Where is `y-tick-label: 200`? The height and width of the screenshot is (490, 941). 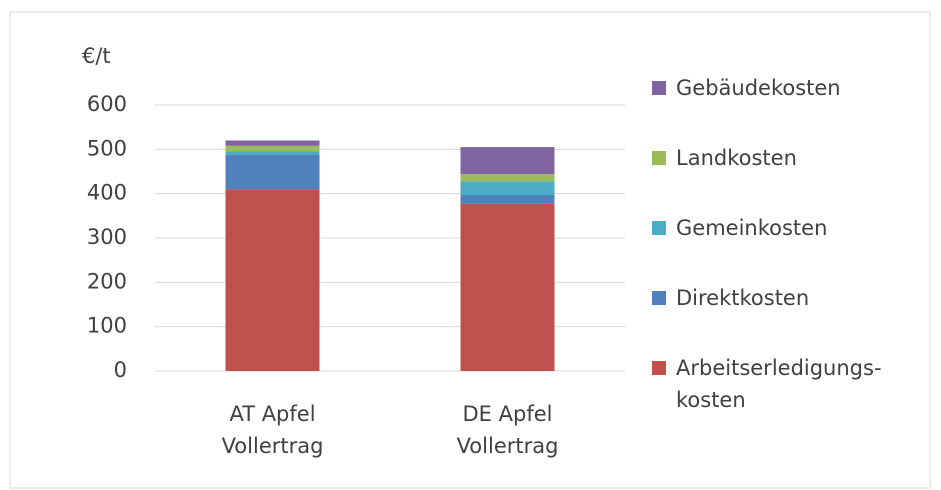
y-tick-label: 200 is located at coordinates (107, 281).